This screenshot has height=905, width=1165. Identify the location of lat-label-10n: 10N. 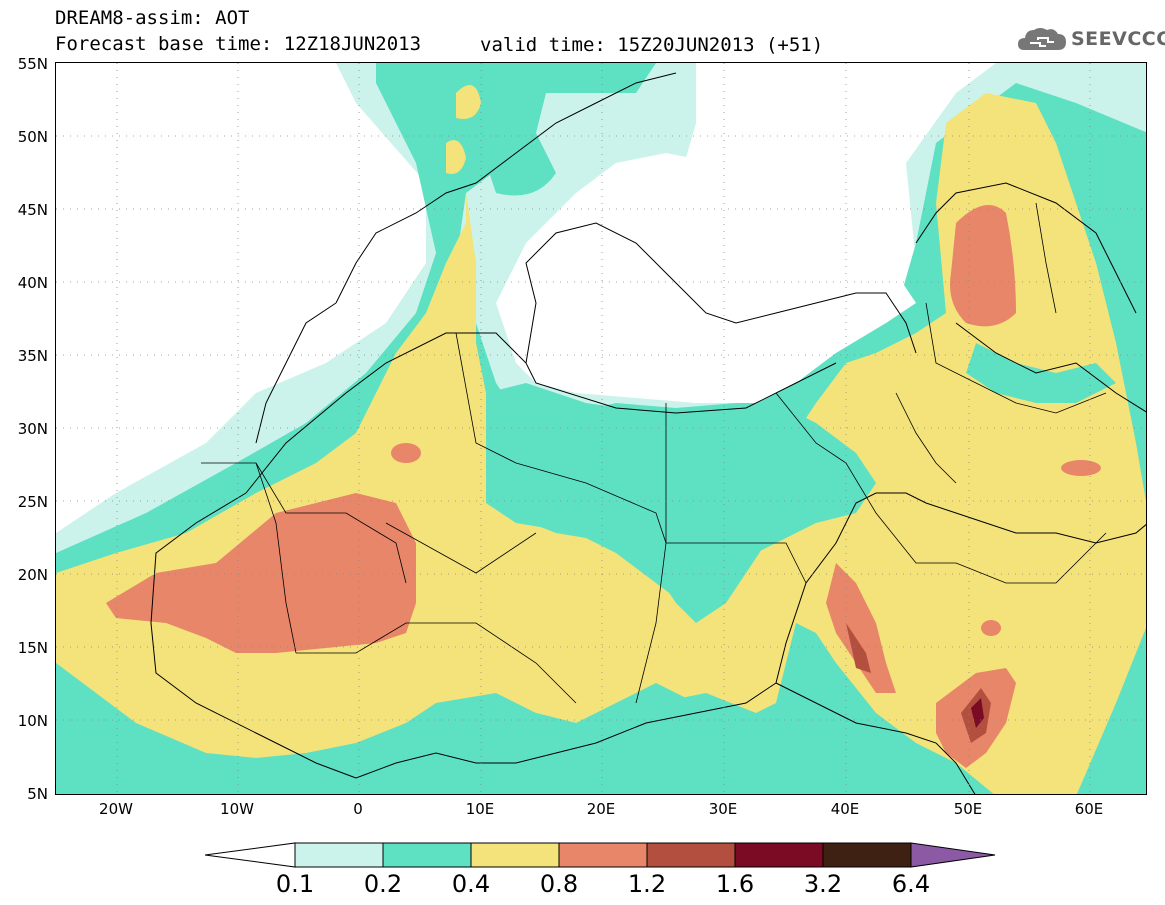
(32, 721).